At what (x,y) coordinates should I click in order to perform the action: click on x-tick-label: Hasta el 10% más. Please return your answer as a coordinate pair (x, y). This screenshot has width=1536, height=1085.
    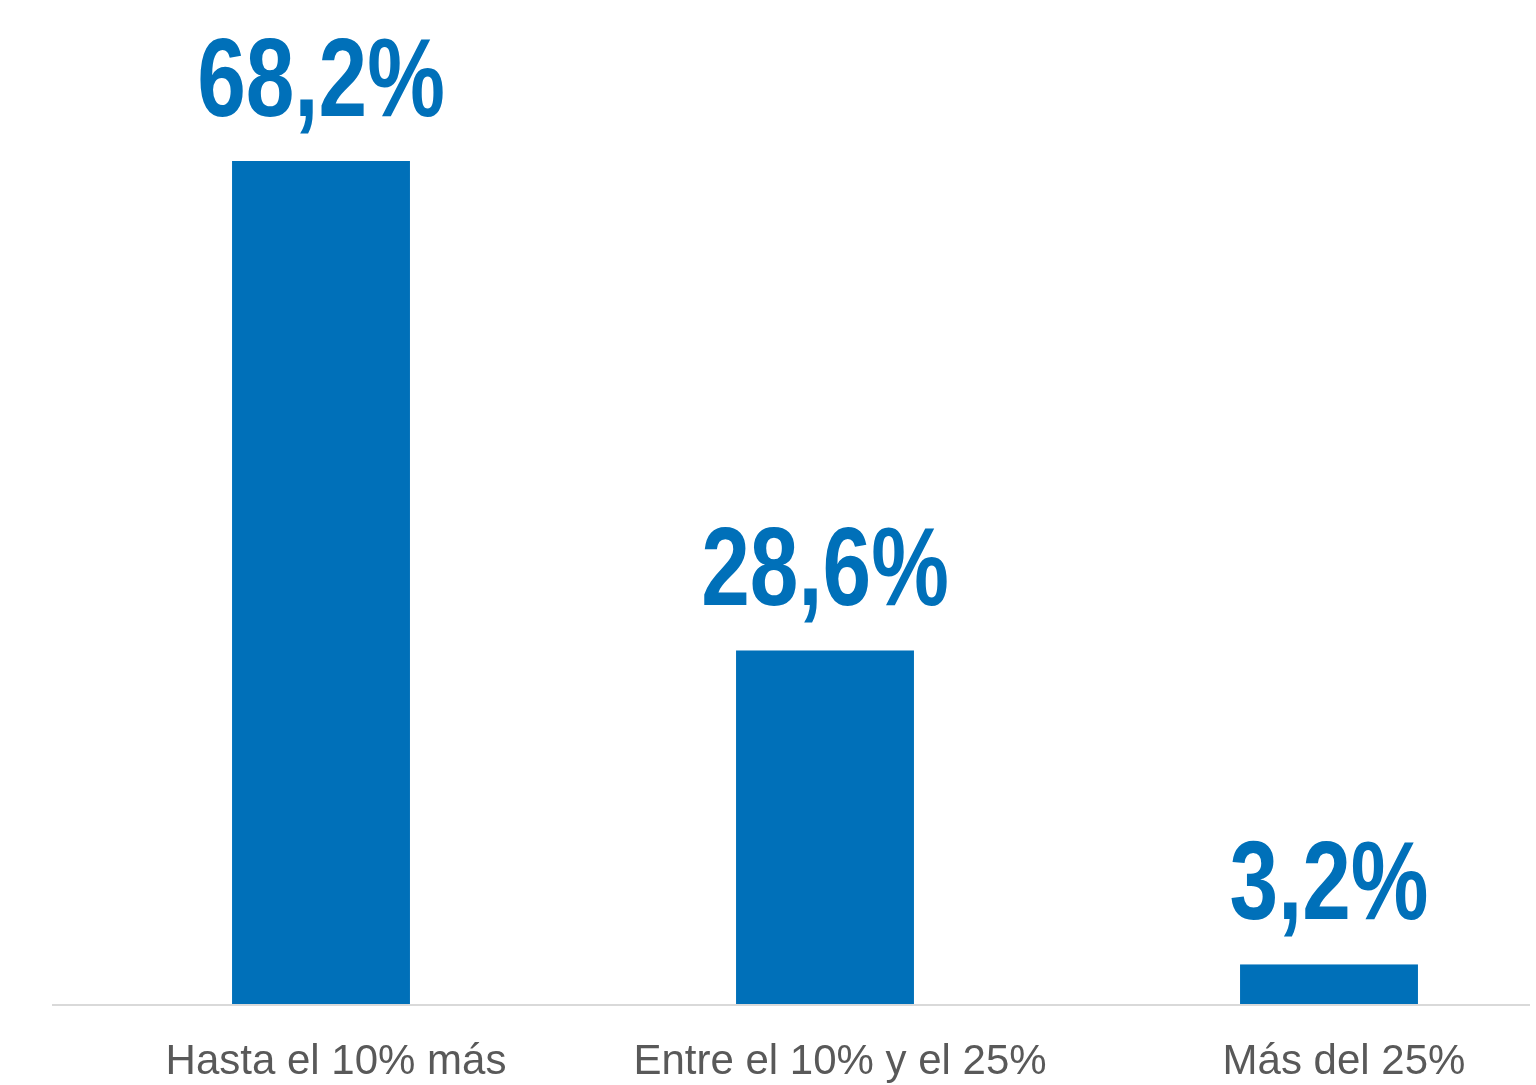
    Looking at the image, I should click on (336, 1059).